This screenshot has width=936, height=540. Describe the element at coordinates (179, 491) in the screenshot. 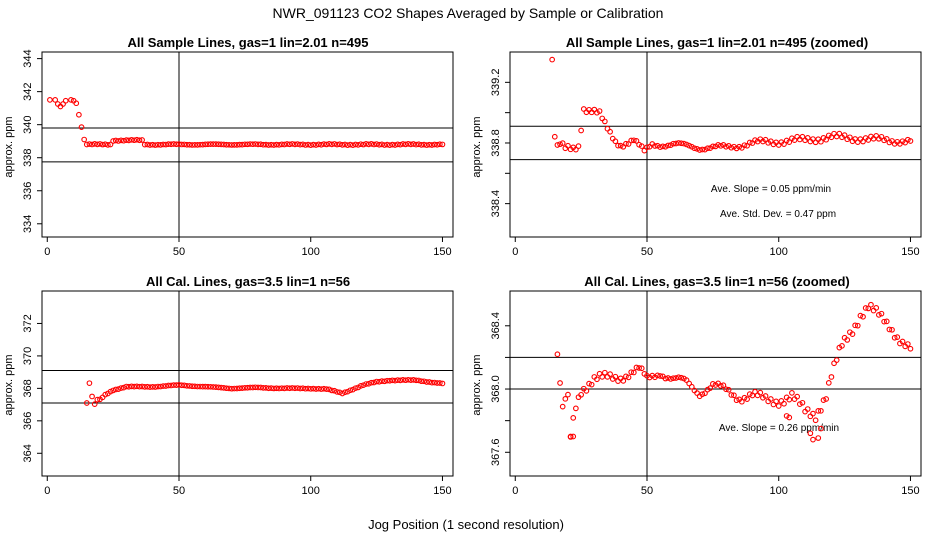

I see `x-tick-label: 50` at that location.